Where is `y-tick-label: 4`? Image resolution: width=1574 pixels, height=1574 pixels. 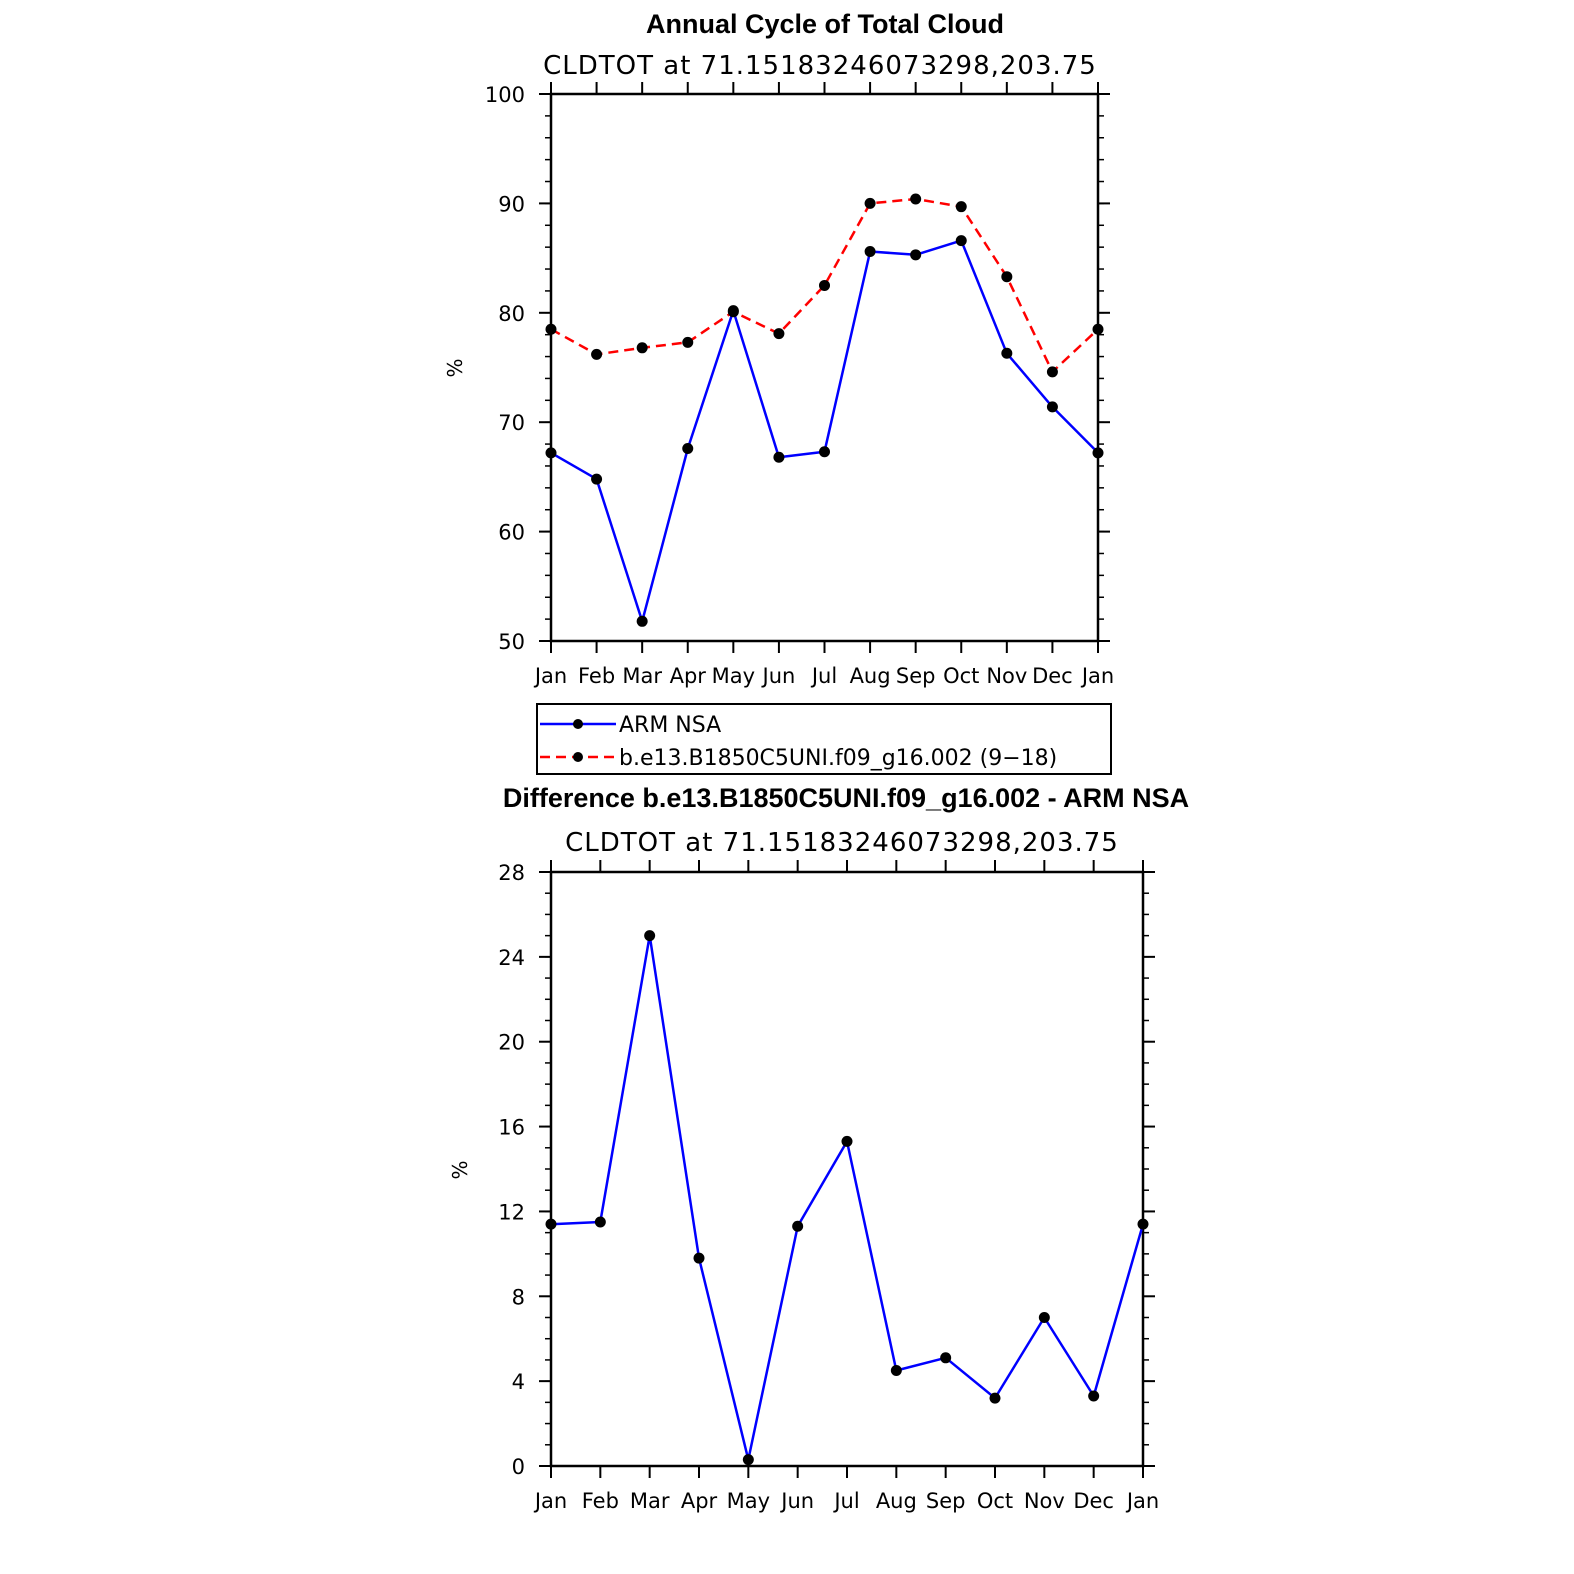
y-tick-label: 4 is located at coordinates (518, 1382).